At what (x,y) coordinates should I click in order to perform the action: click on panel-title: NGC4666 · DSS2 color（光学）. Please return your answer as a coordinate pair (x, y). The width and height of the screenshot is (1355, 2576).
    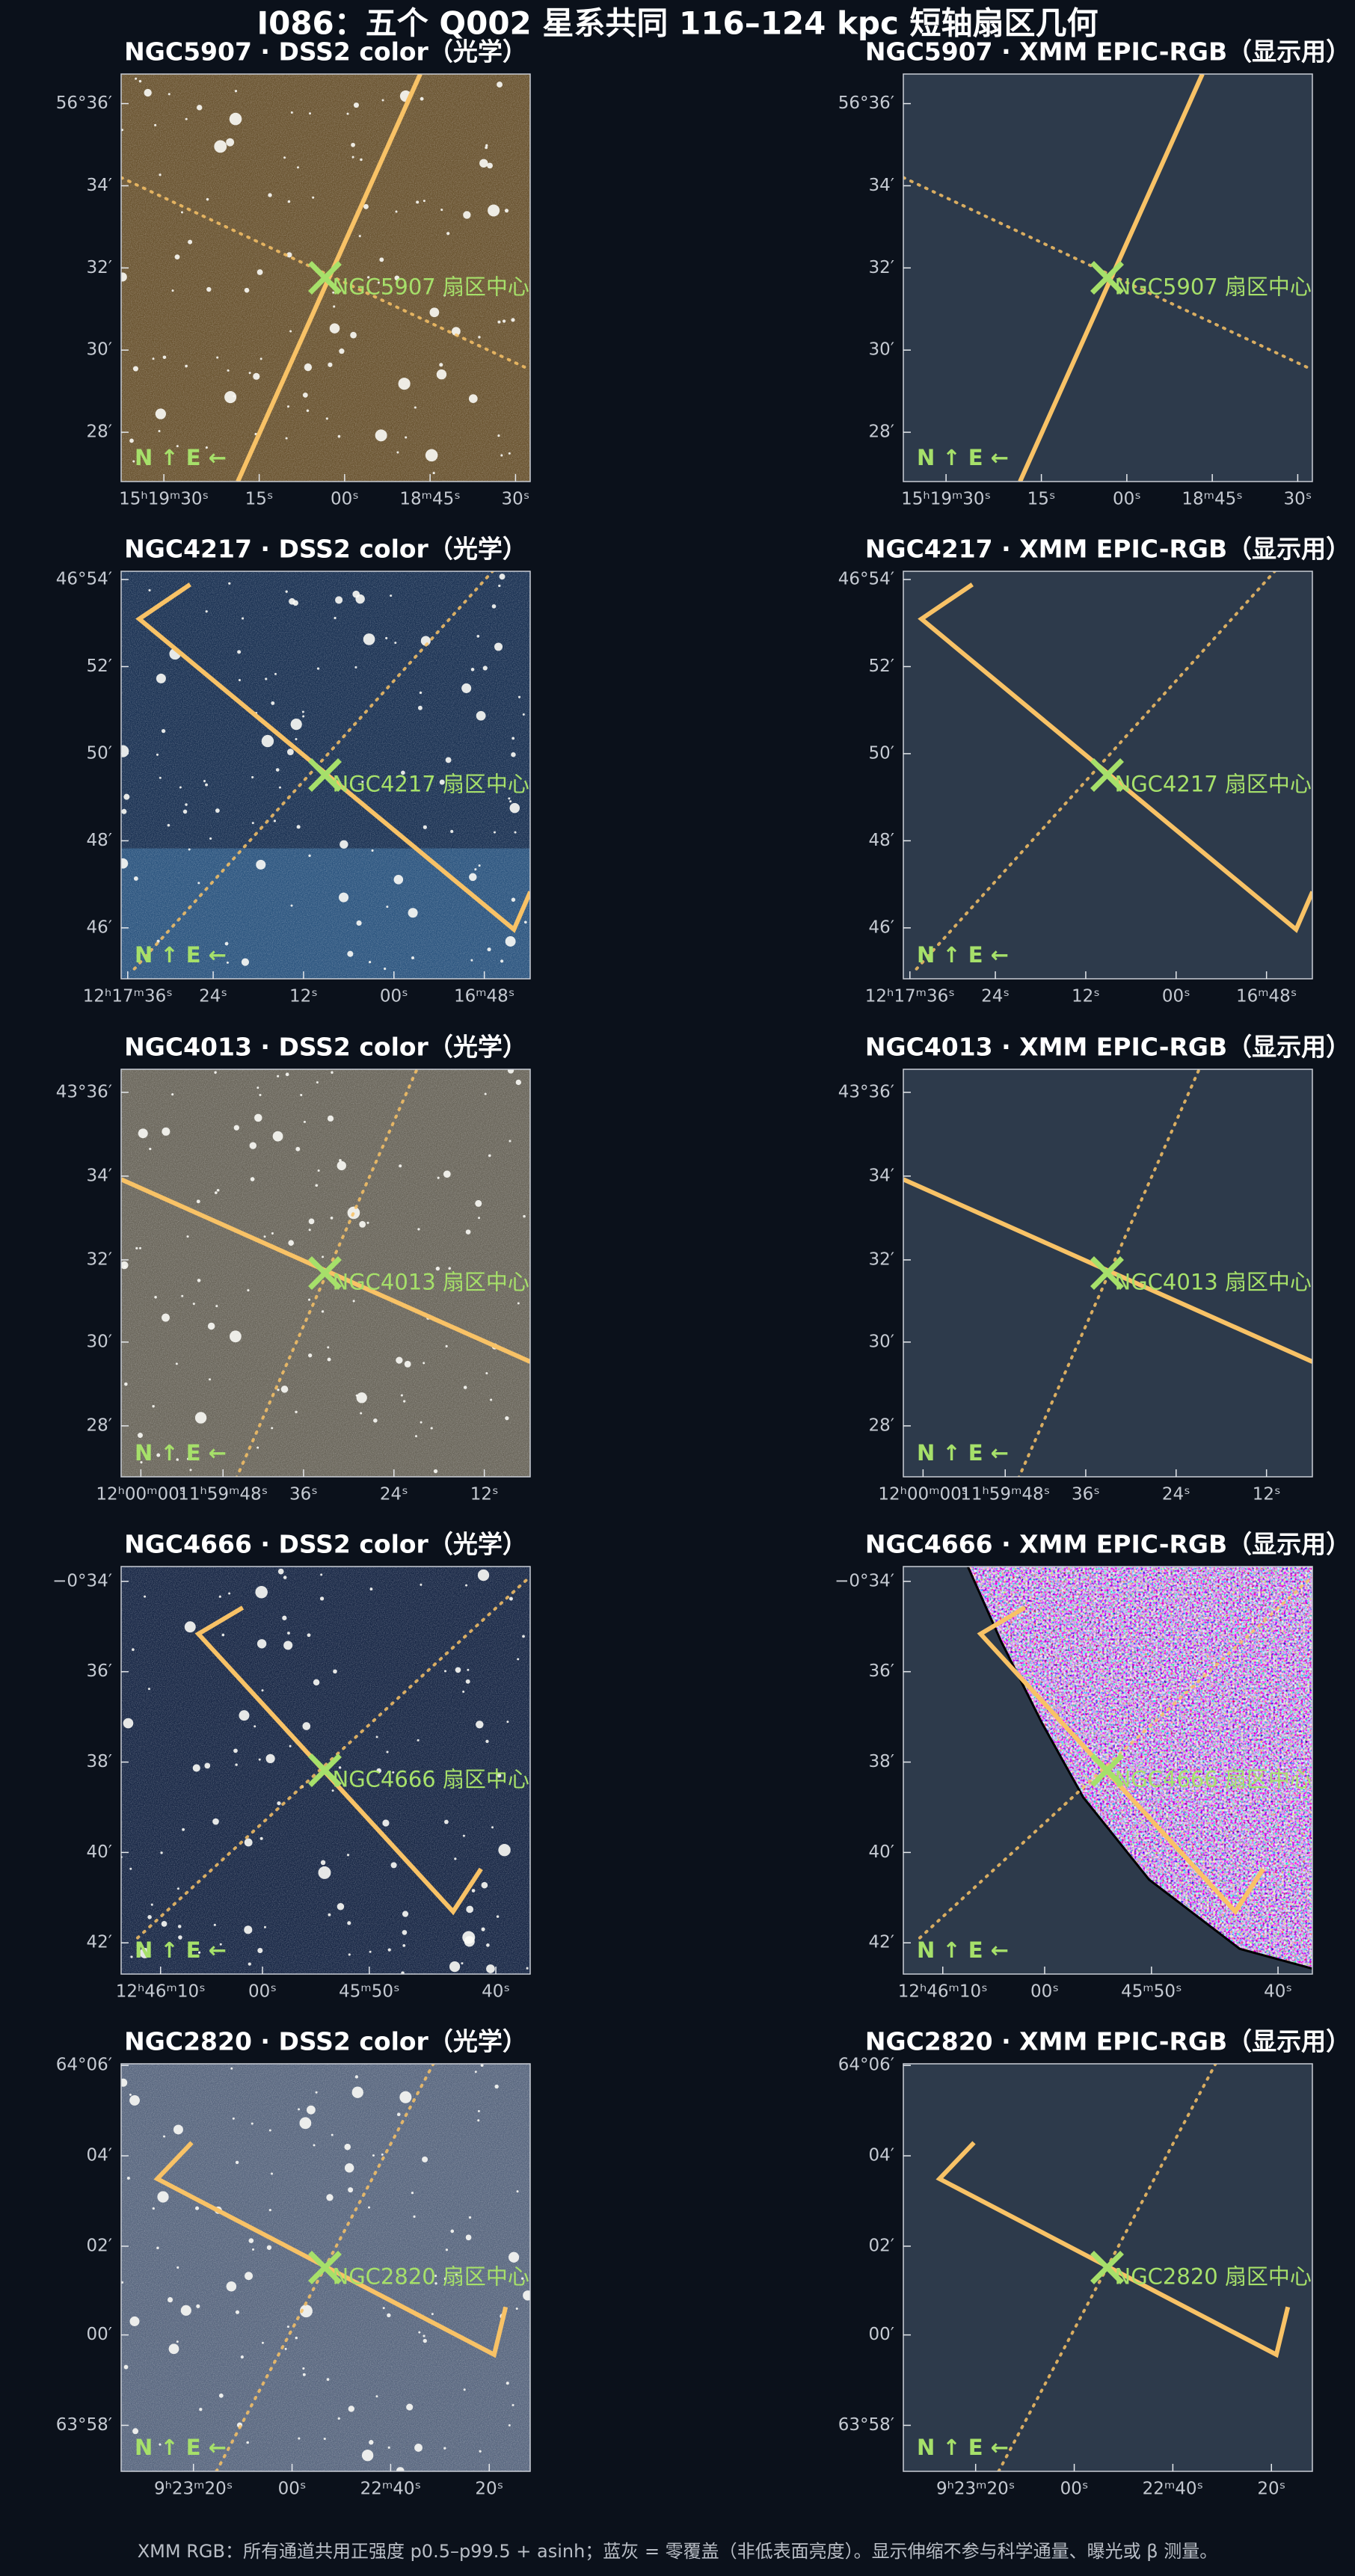
    Looking at the image, I should click on (325, 1544).